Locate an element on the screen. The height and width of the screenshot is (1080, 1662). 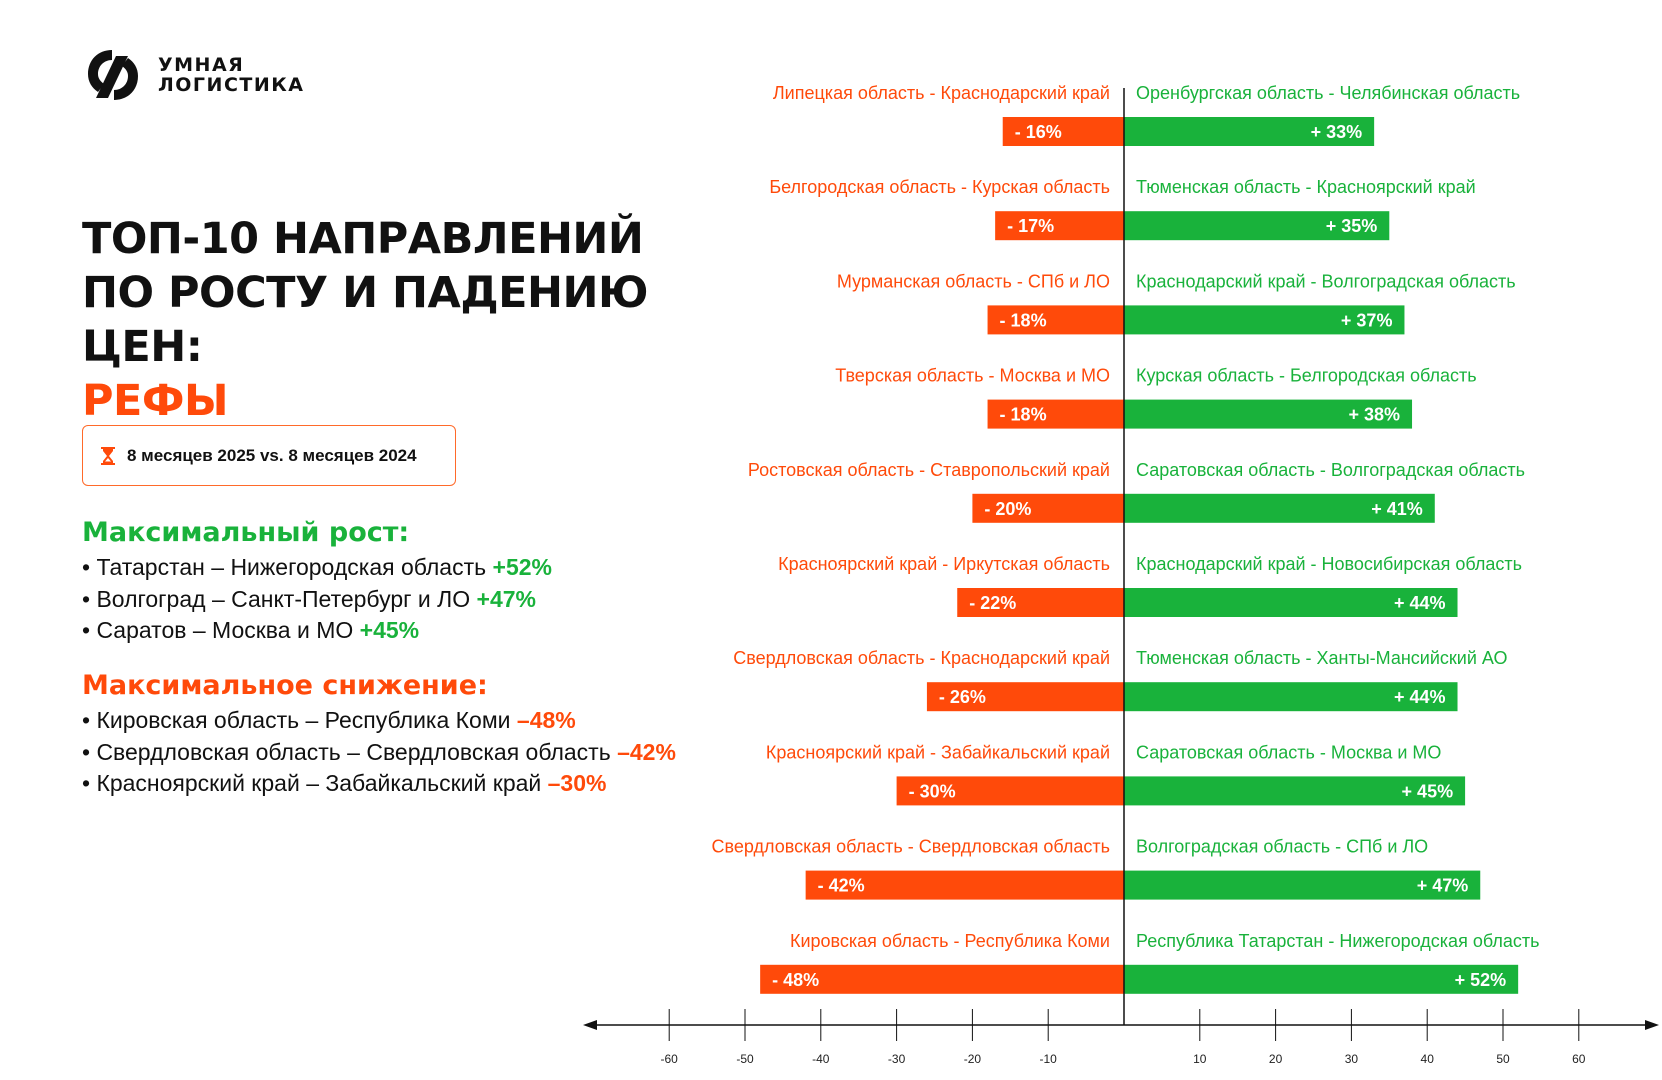
growth-heading: Максимальный рост: is located at coordinates (246, 532).